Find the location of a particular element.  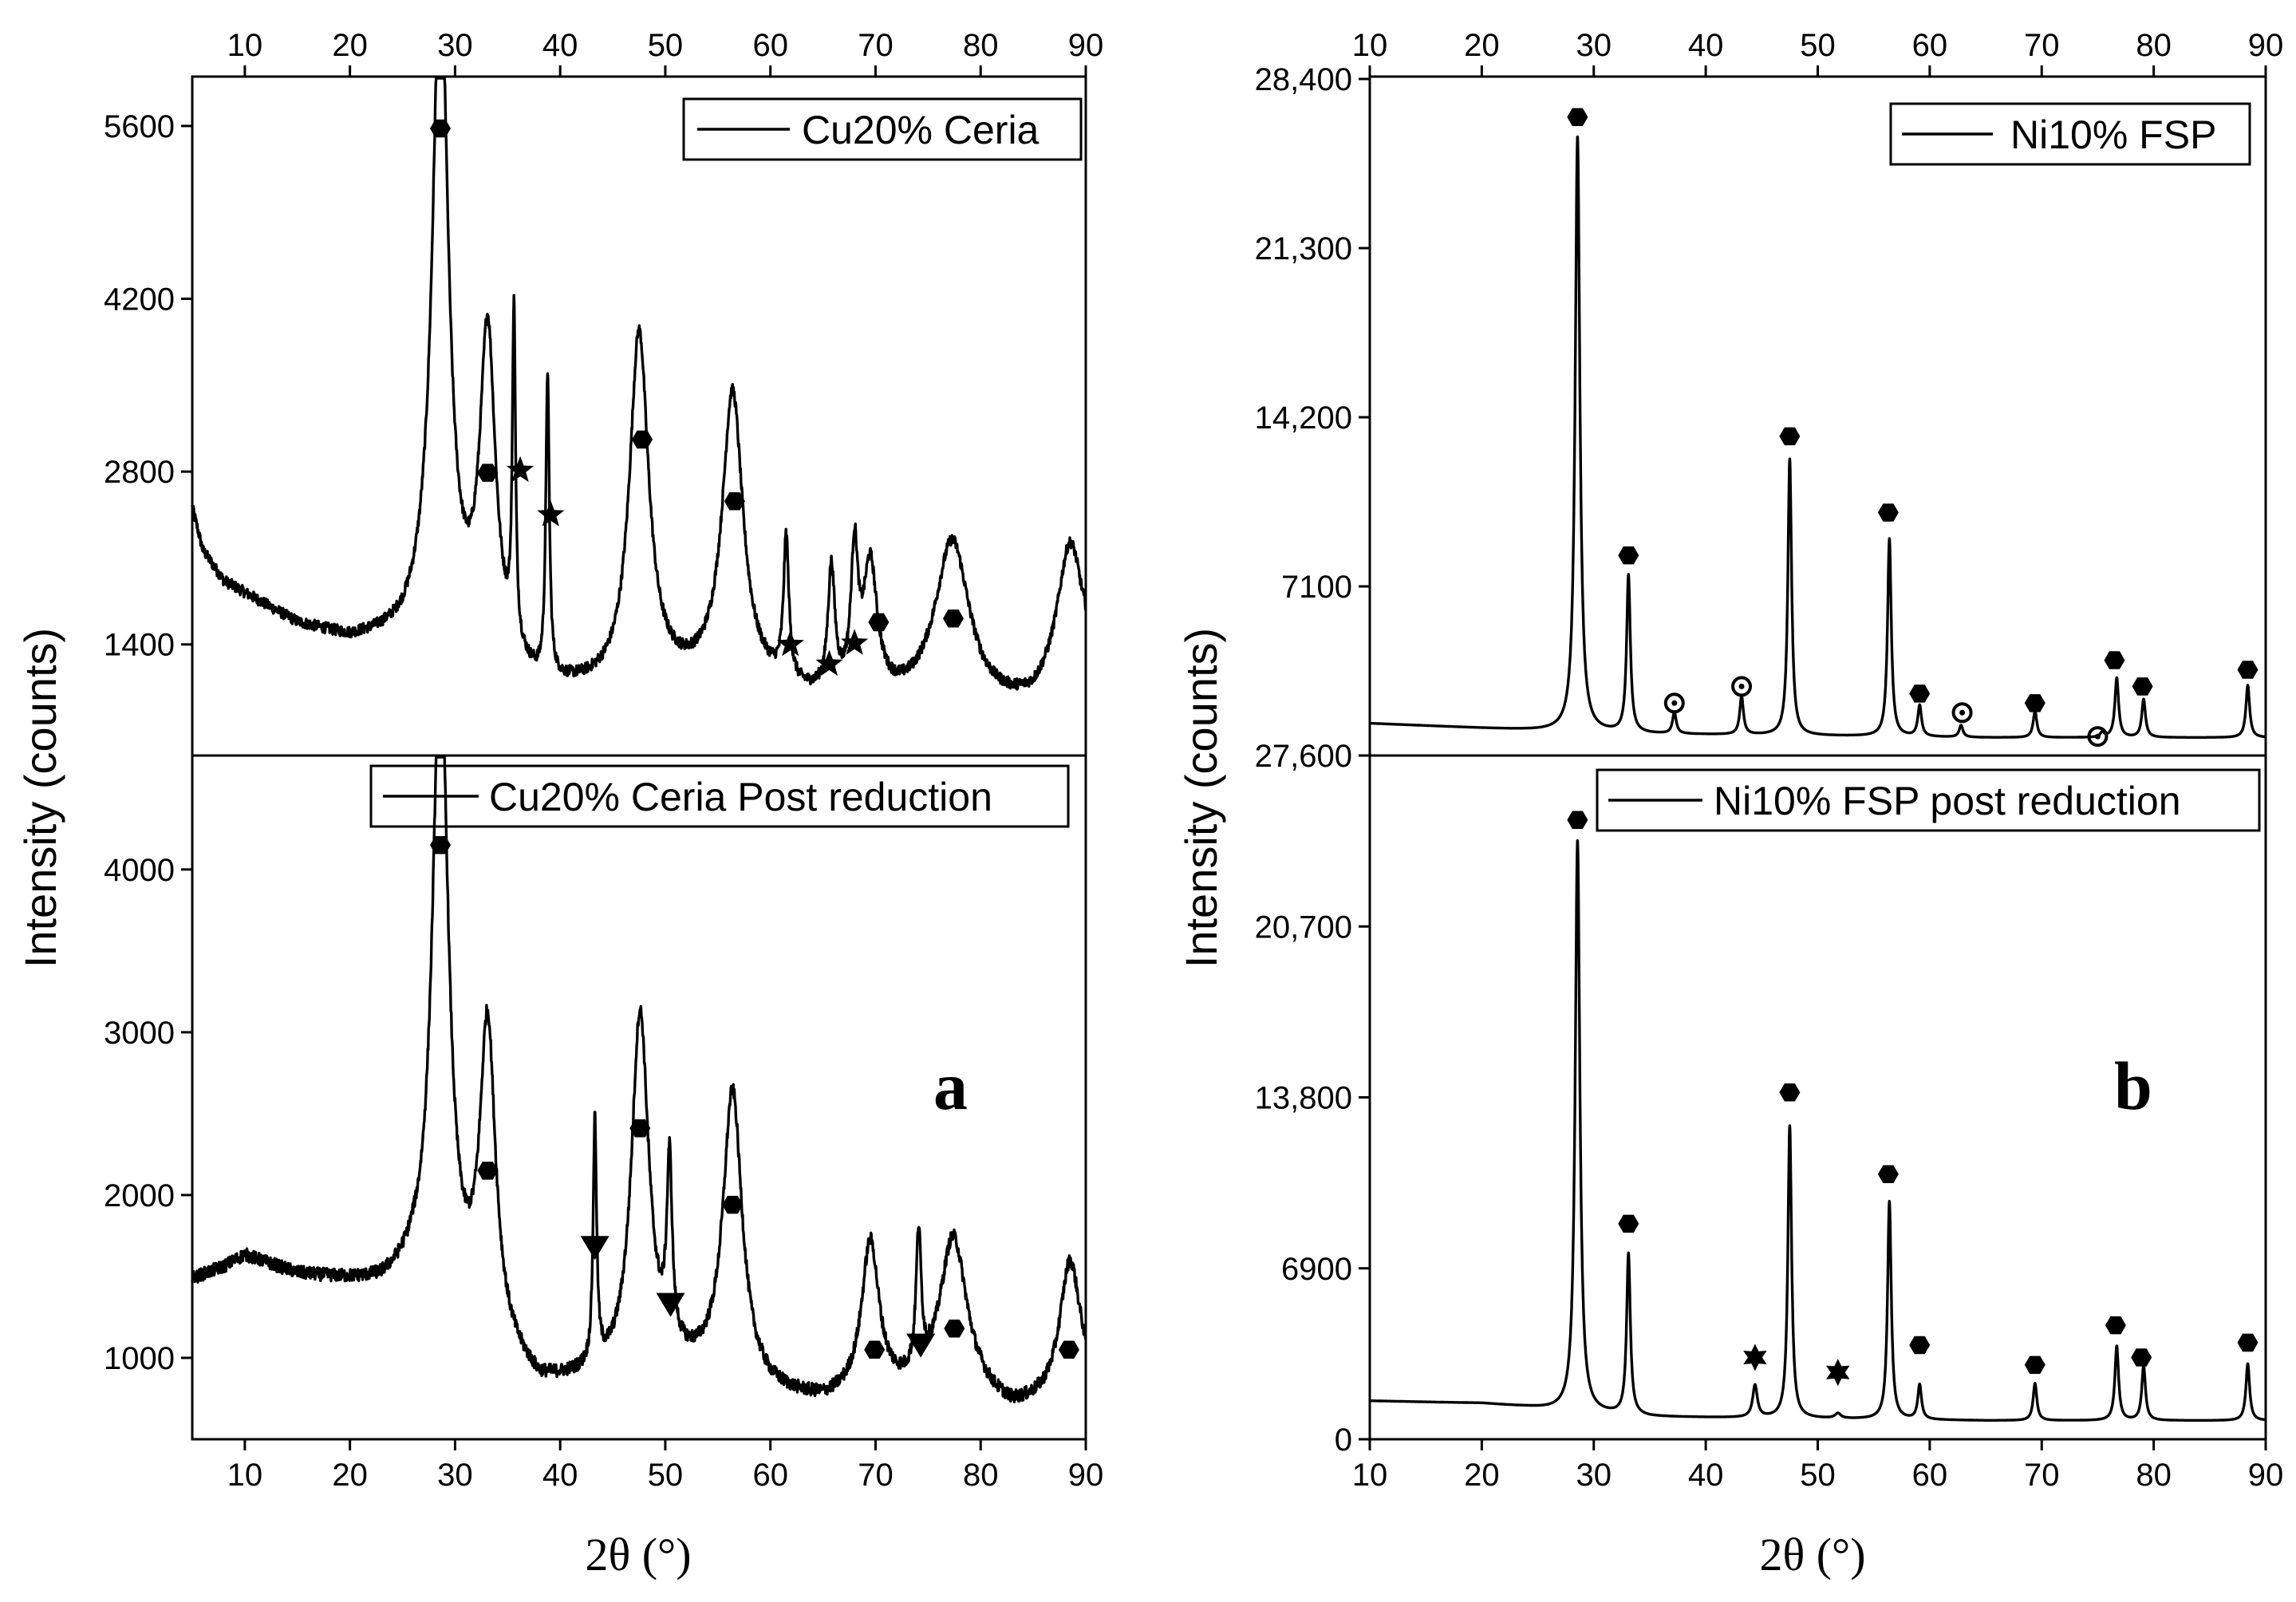

panel-b-x-axis-title: 2θ (°) is located at coordinates (1812, 1554).